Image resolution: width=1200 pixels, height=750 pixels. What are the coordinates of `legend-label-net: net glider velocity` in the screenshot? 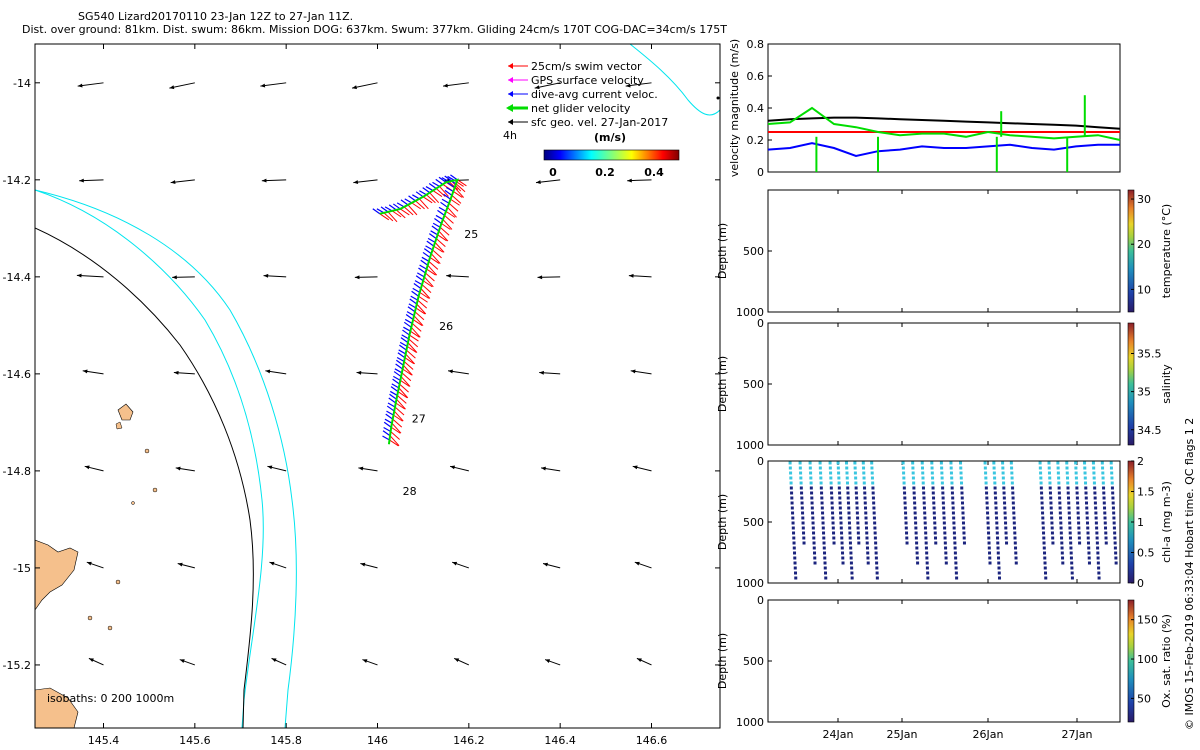 It's located at (581, 108).